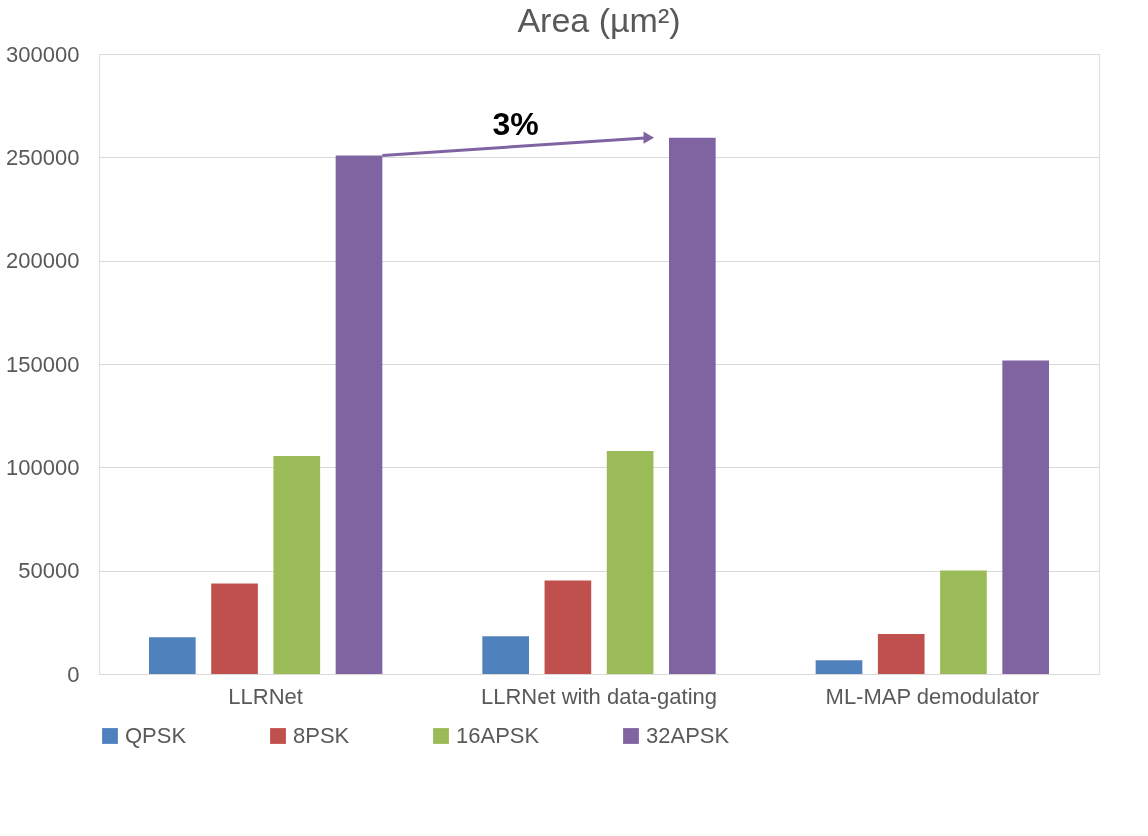 The image size is (1148, 836). Describe the element at coordinates (43, 54) in the screenshot. I see `y-tick-label: 300000` at that location.